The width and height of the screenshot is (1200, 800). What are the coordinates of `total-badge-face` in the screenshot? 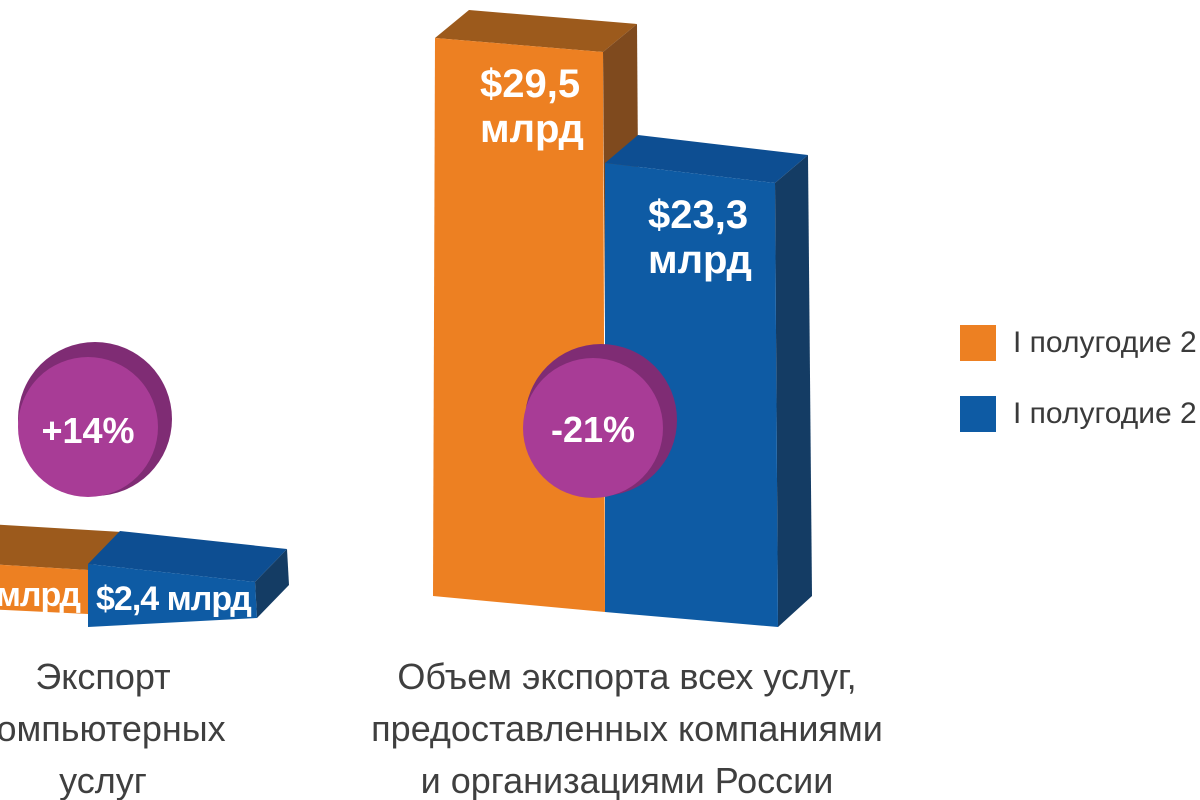 It's located at (593, 428).